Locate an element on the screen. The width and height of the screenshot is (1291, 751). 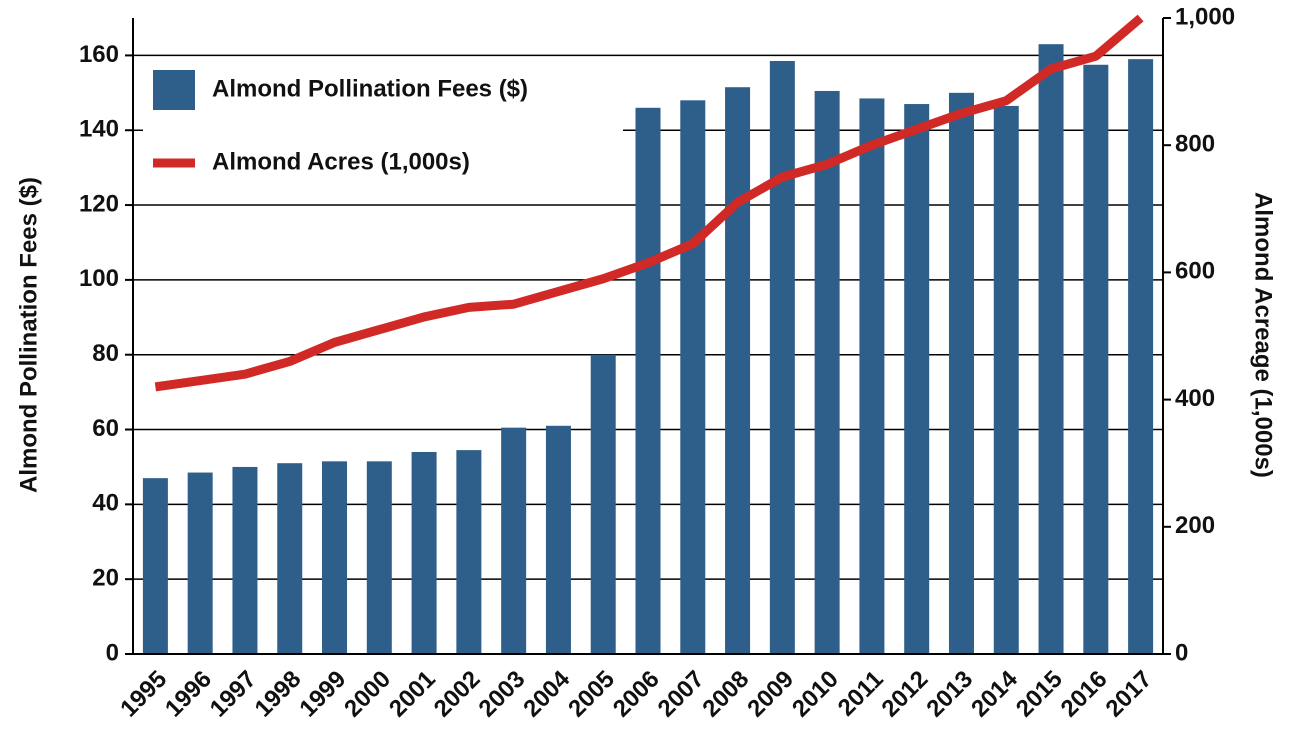
x-tick-label: 2012 is located at coordinates (905, 694).